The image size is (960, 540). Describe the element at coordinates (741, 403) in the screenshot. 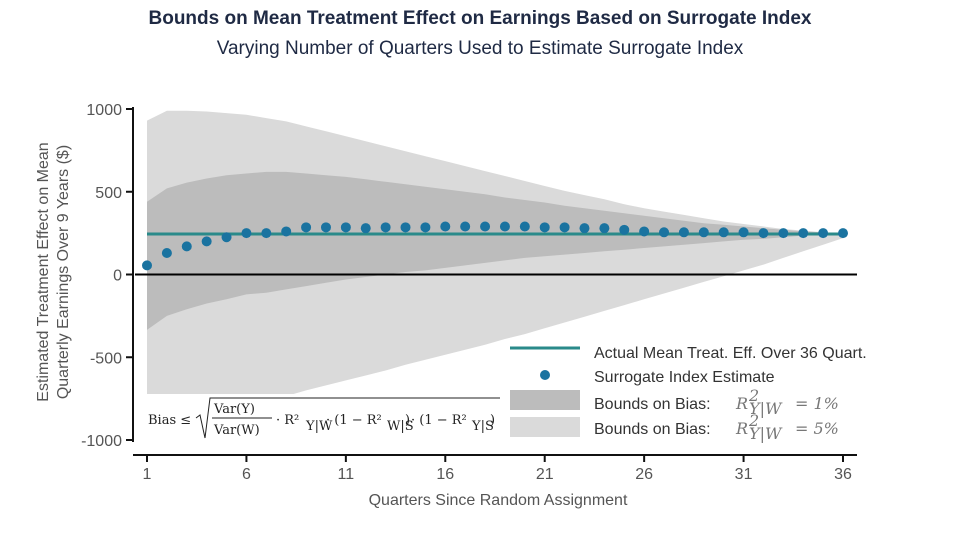

I see `legend-bounds1-r: R` at that location.